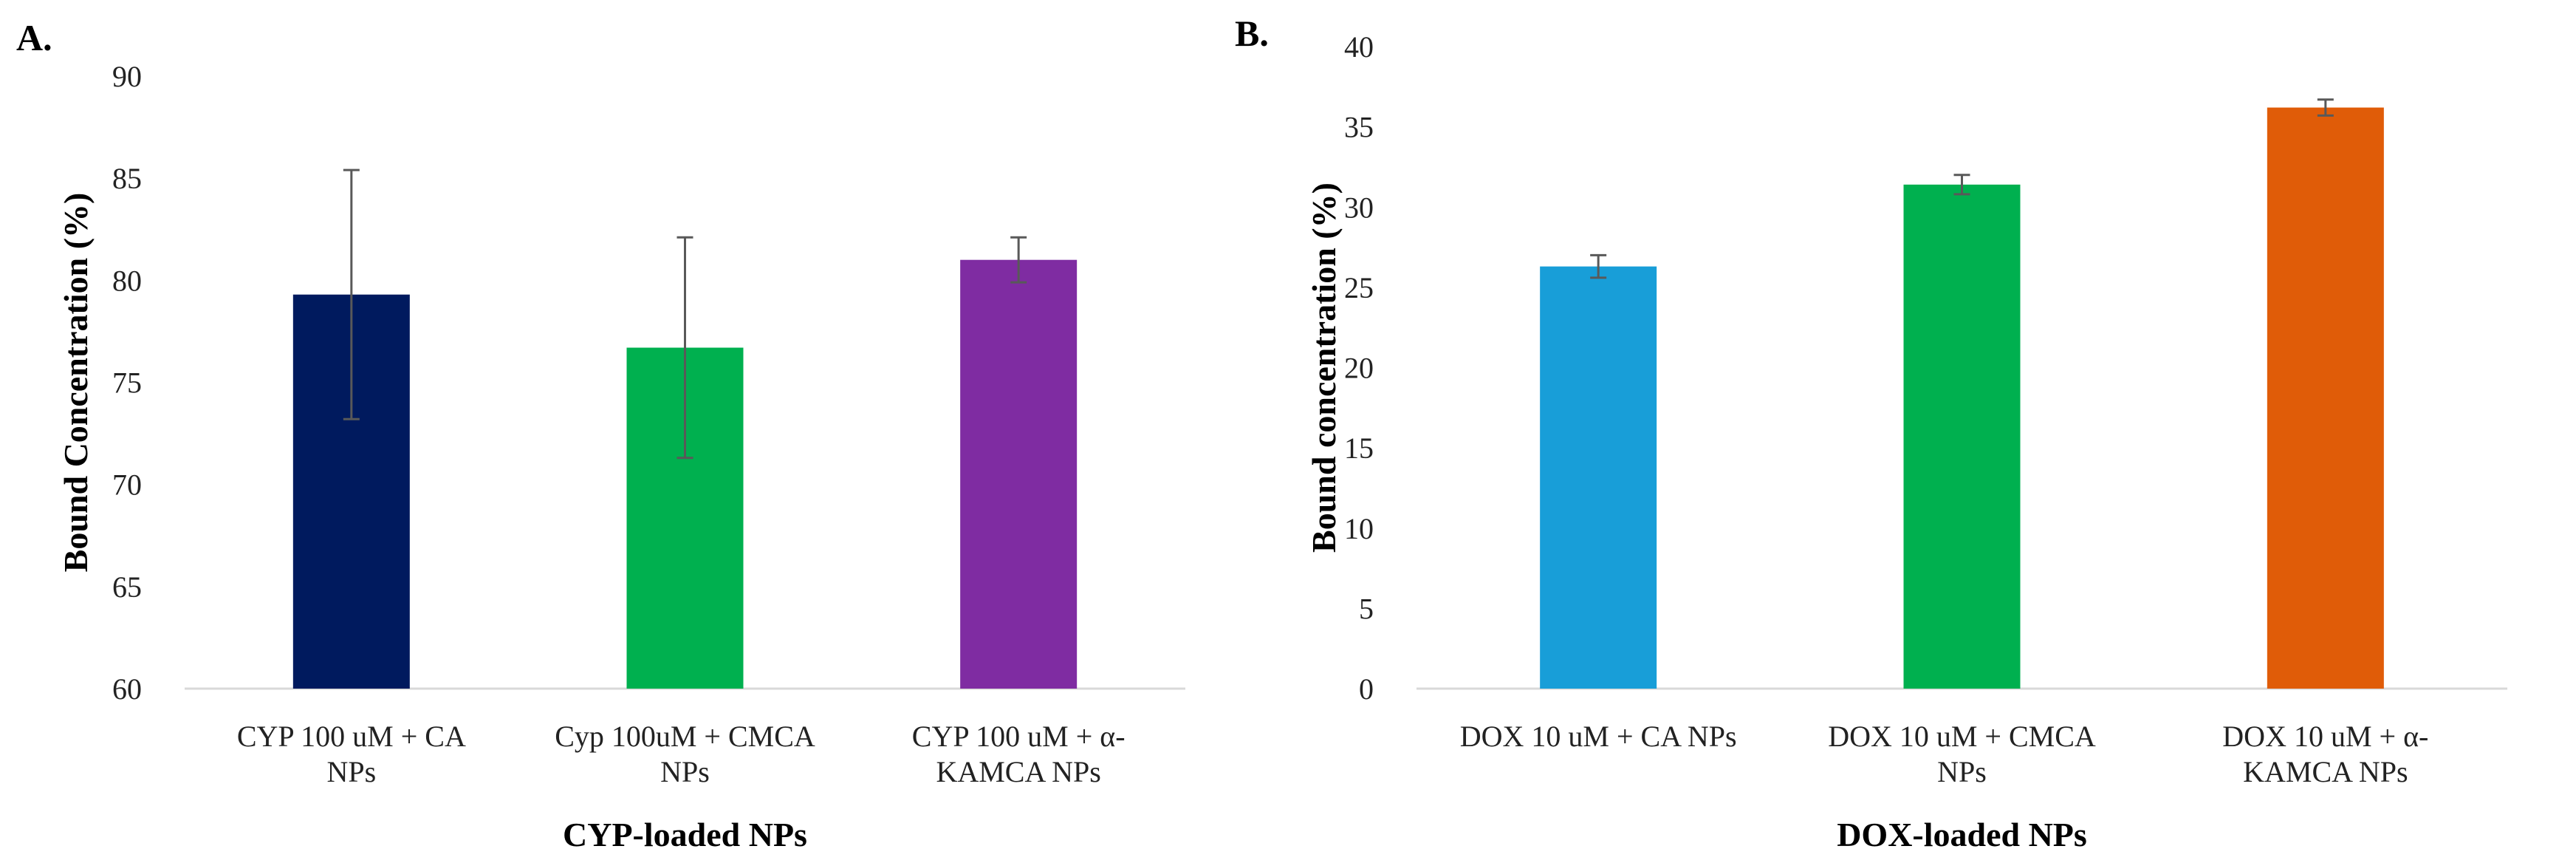 This screenshot has height=863, width=2576. What do you see at coordinates (1359, 448) in the screenshot?
I see `y-tick-label: 15` at bounding box center [1359, 448].